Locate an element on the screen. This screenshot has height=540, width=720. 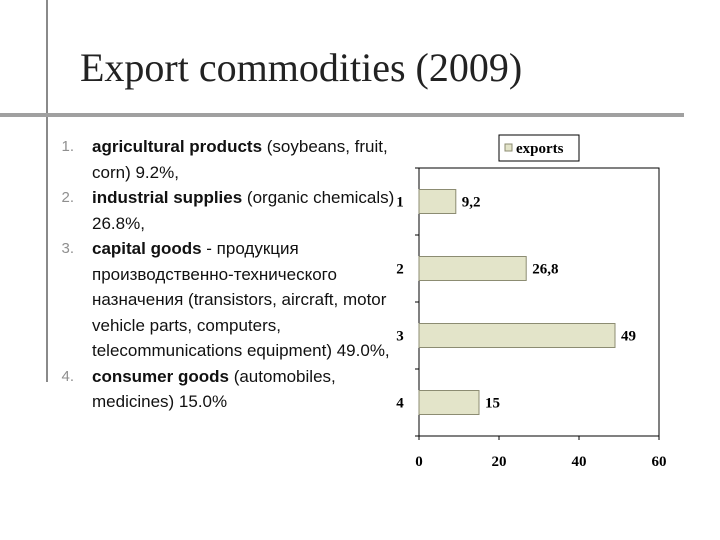
bar-value-label: 49 is located at coordinates (628, 337).